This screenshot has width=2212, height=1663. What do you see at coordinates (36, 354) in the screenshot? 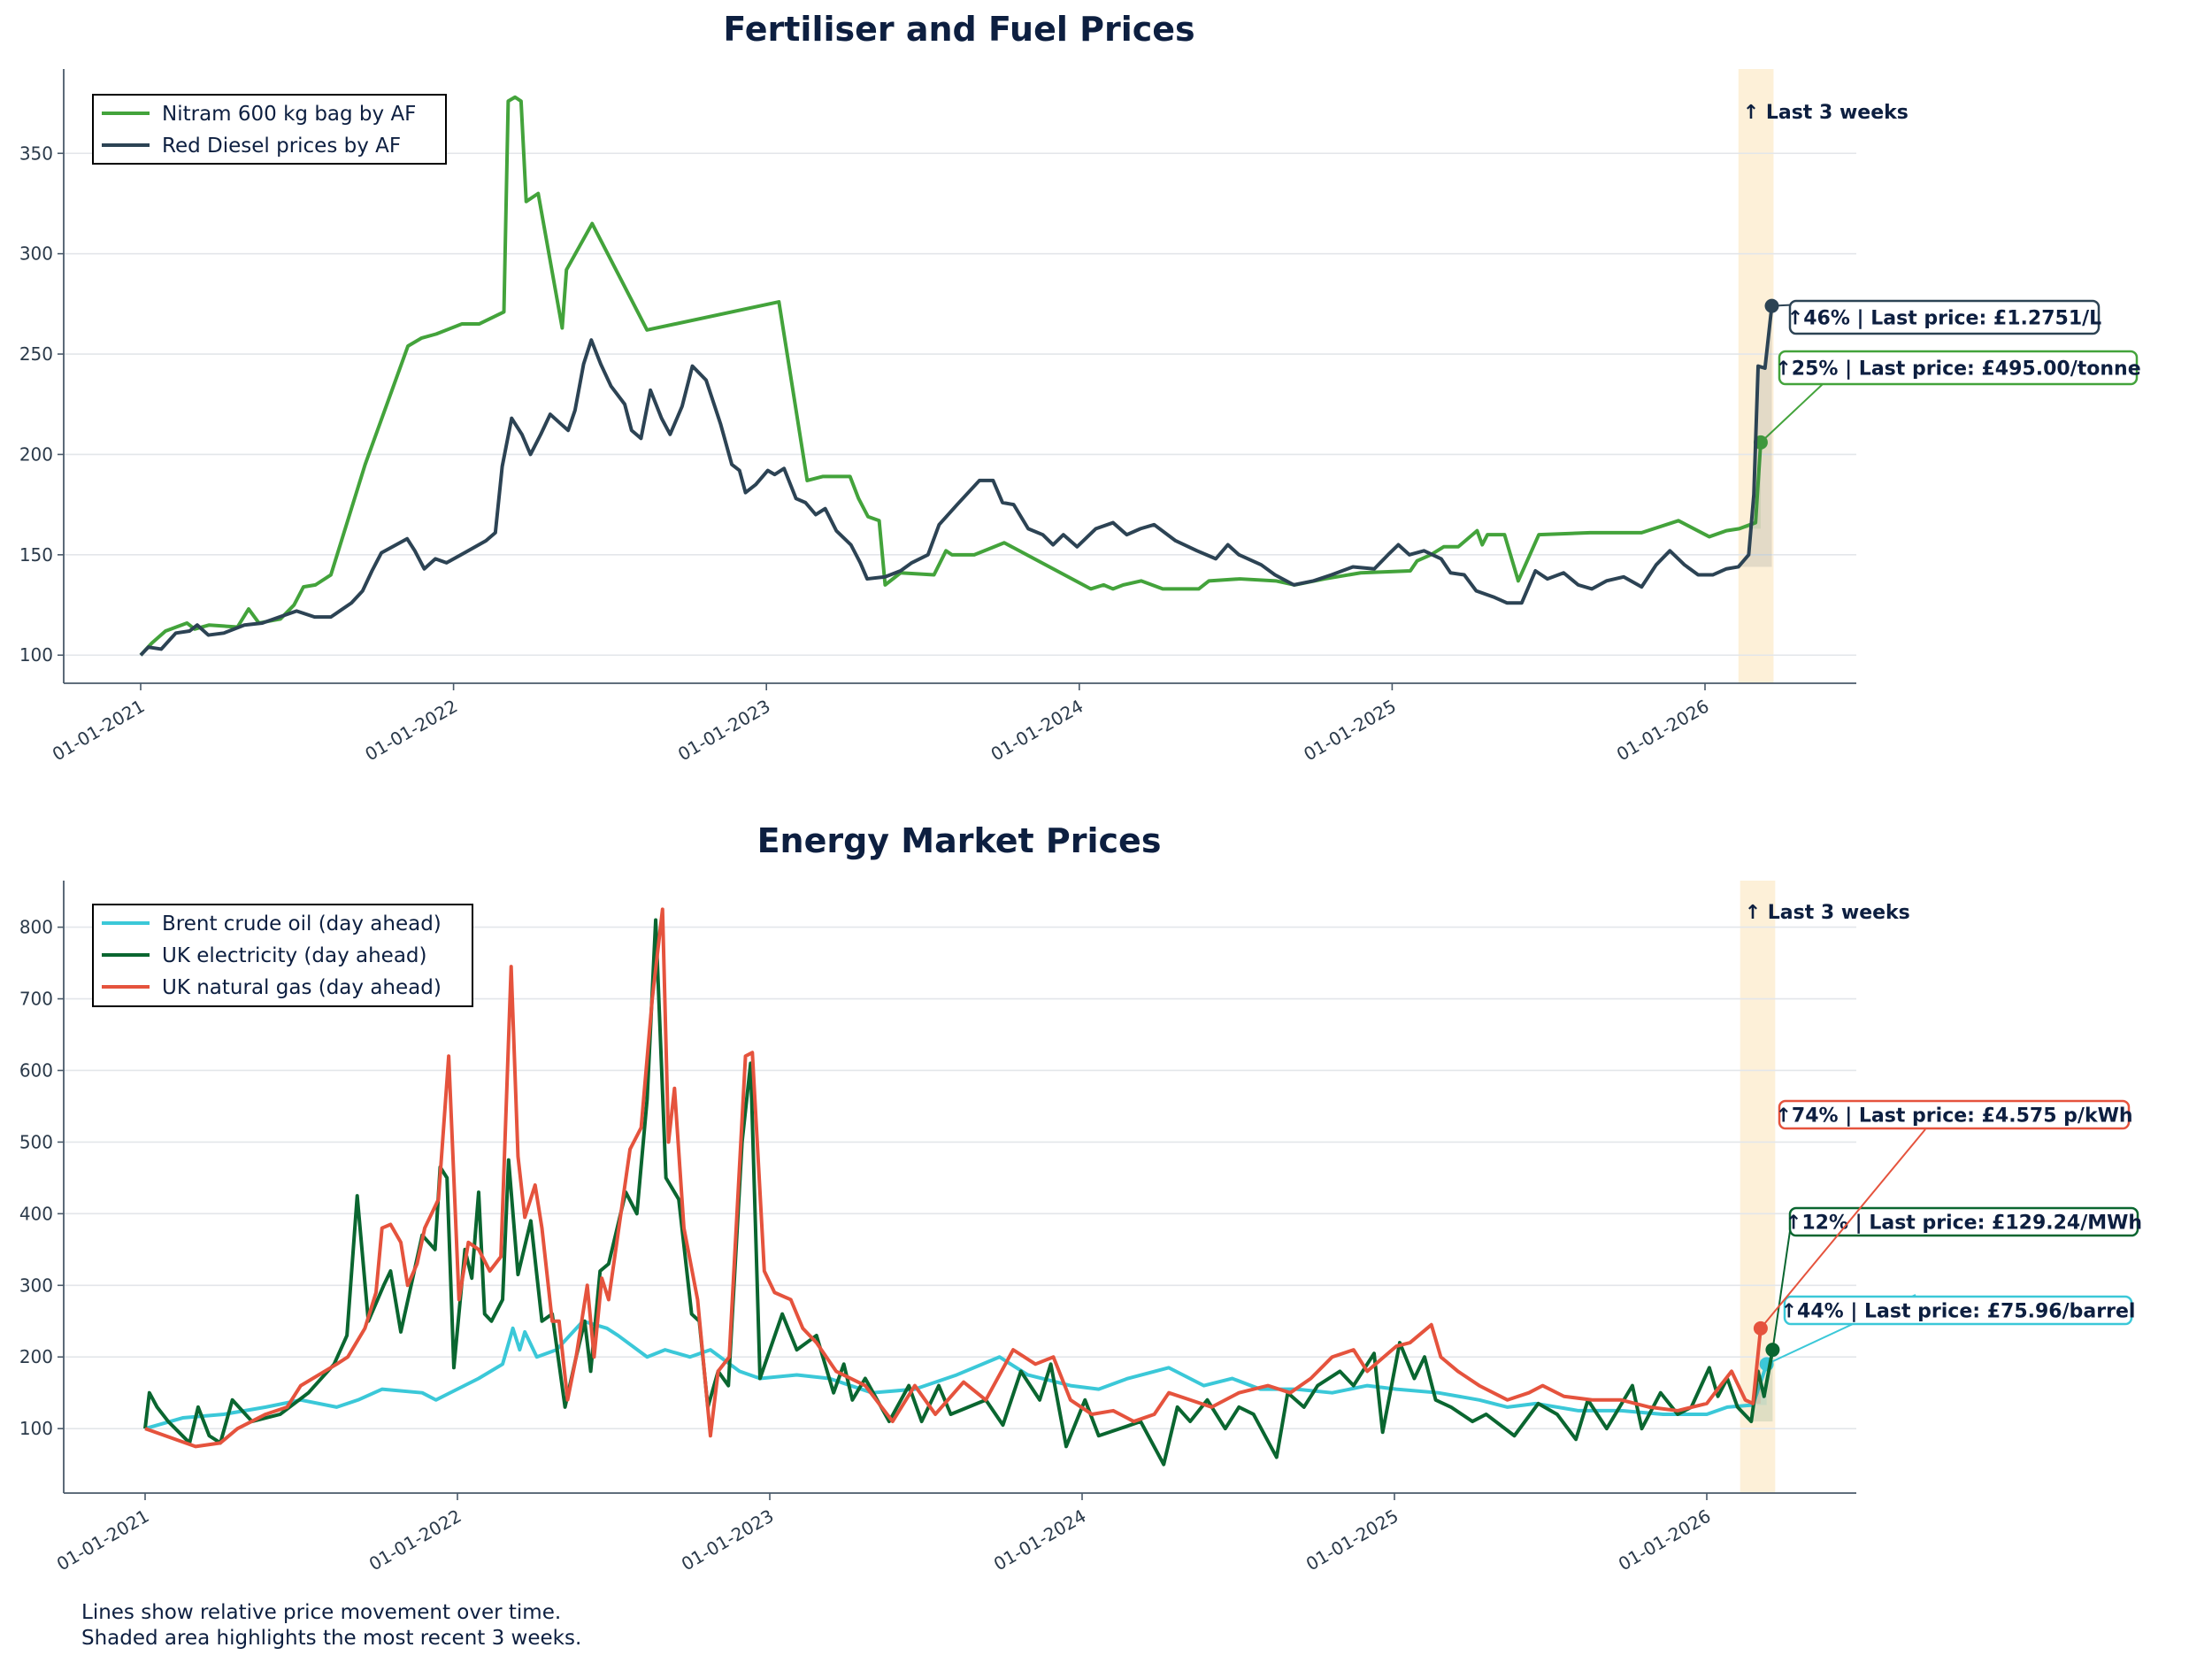
I see `y-tick-label: 250` at bounding box center [36, 354].